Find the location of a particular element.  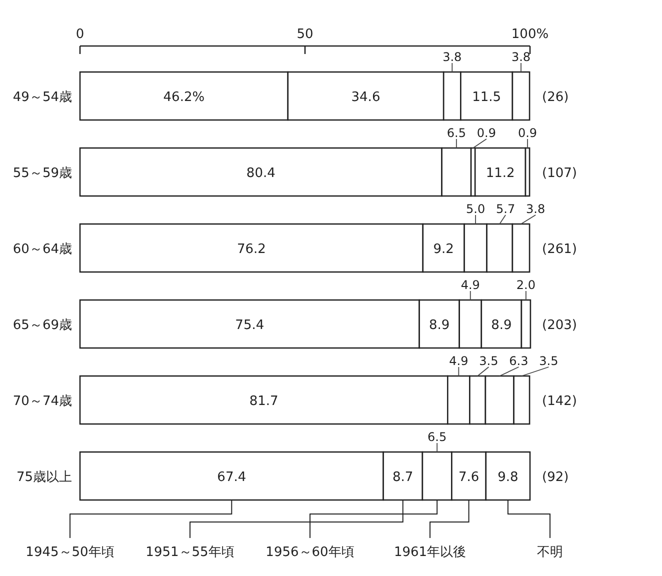

text: 1945～50年頃 is located at coordinates (70, 552).